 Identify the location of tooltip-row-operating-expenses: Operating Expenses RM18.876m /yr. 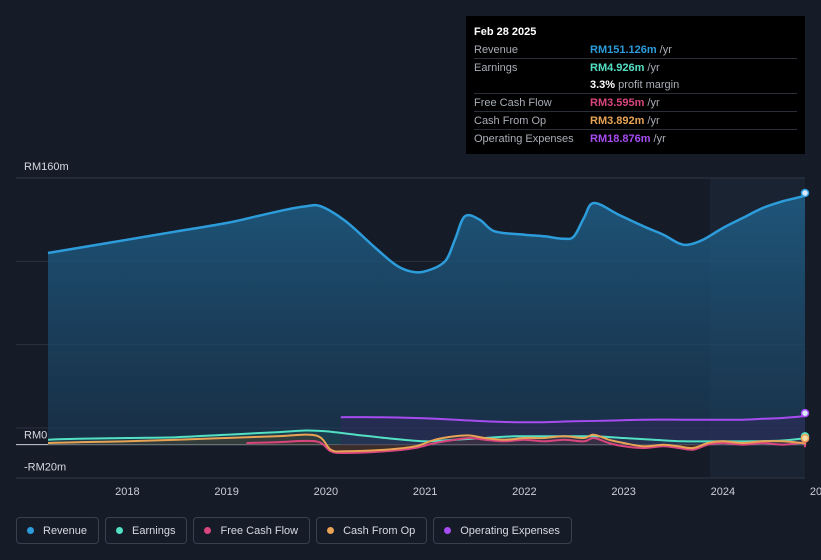
(635, 138).